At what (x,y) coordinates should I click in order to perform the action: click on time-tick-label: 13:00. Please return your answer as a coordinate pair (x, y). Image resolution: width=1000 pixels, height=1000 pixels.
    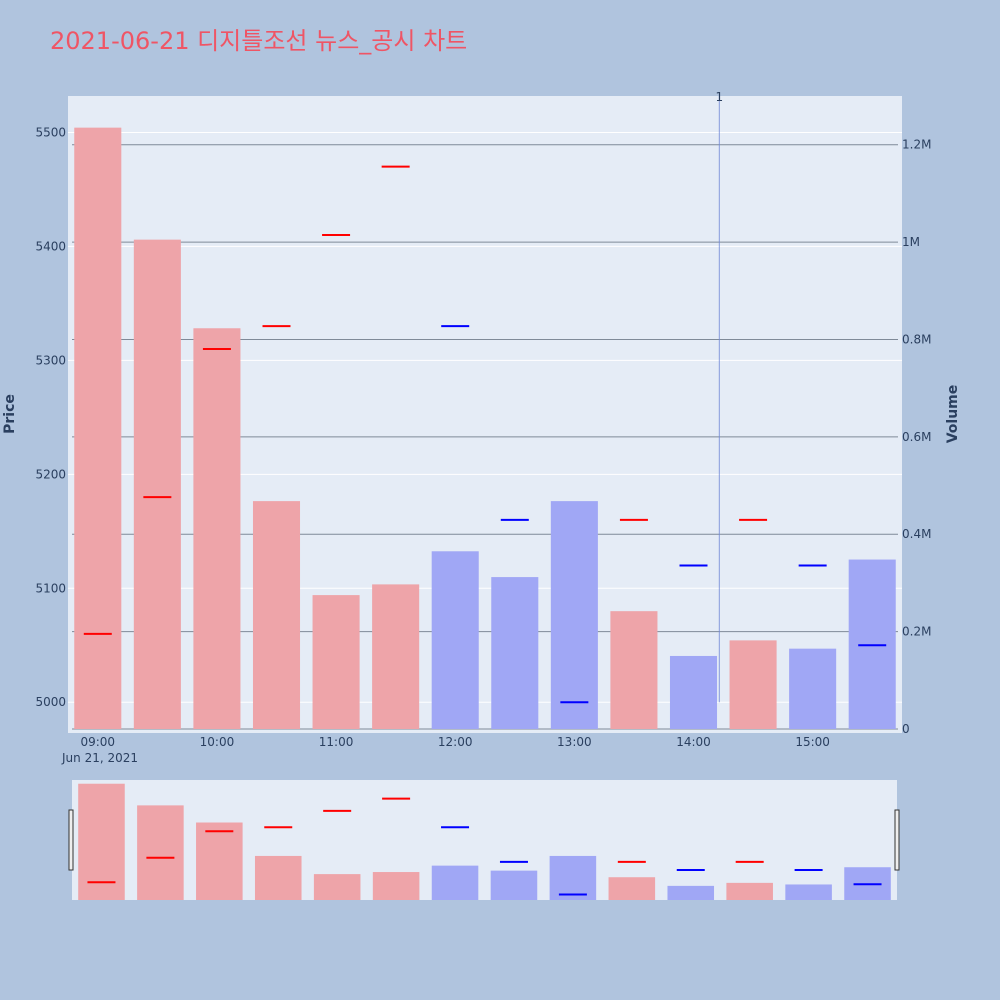
    Looking at the image, I should click on (574, 742).